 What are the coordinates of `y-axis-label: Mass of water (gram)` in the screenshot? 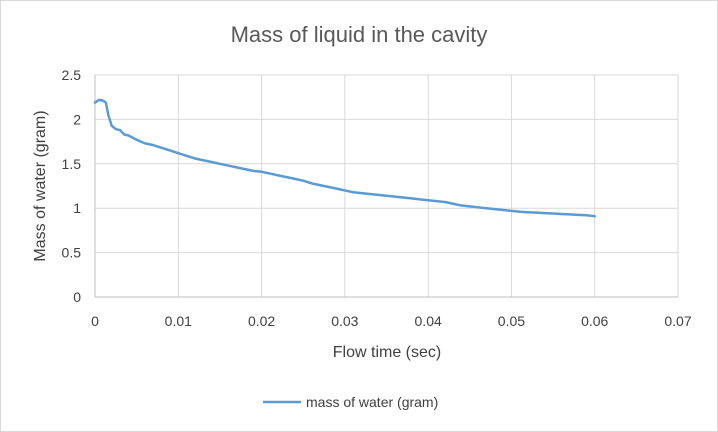 It's located at (40, 185).